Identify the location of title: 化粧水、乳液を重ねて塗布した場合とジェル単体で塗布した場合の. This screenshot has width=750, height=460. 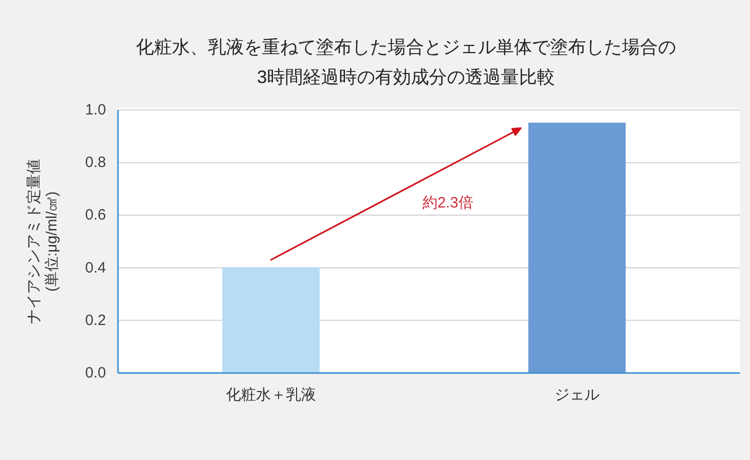
(406, 47).